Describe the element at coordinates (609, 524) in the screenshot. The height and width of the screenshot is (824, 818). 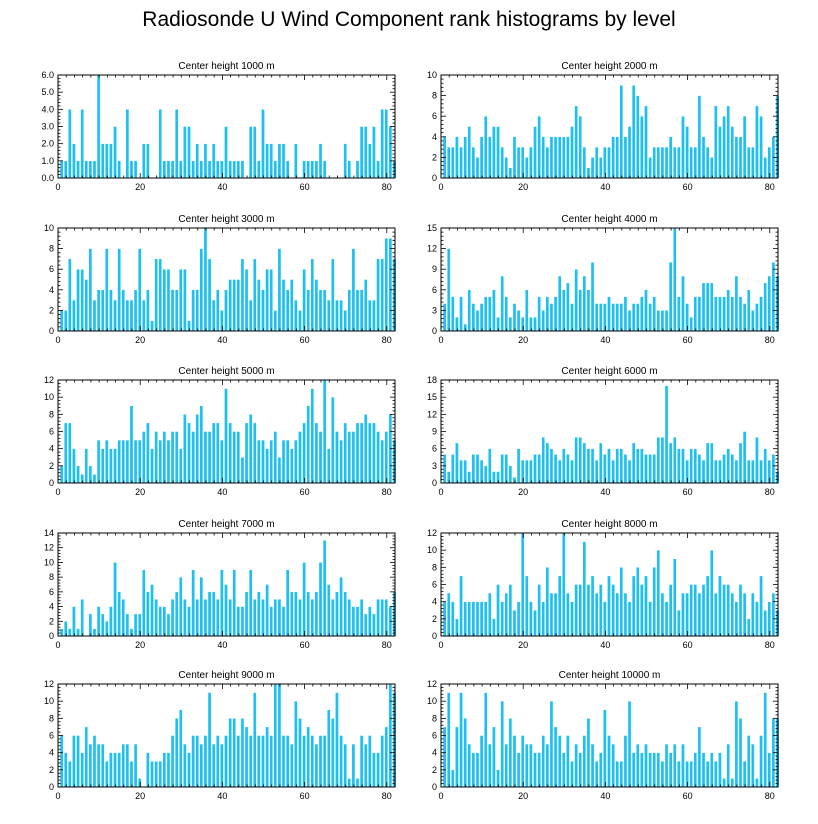
I see `panel-title: Center height 8000 m` at that location.